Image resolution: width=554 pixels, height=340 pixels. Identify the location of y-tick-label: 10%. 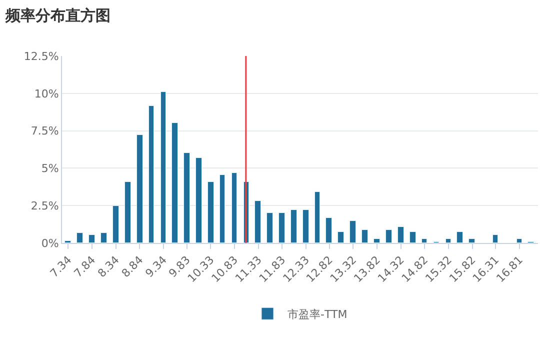
(46, 93).